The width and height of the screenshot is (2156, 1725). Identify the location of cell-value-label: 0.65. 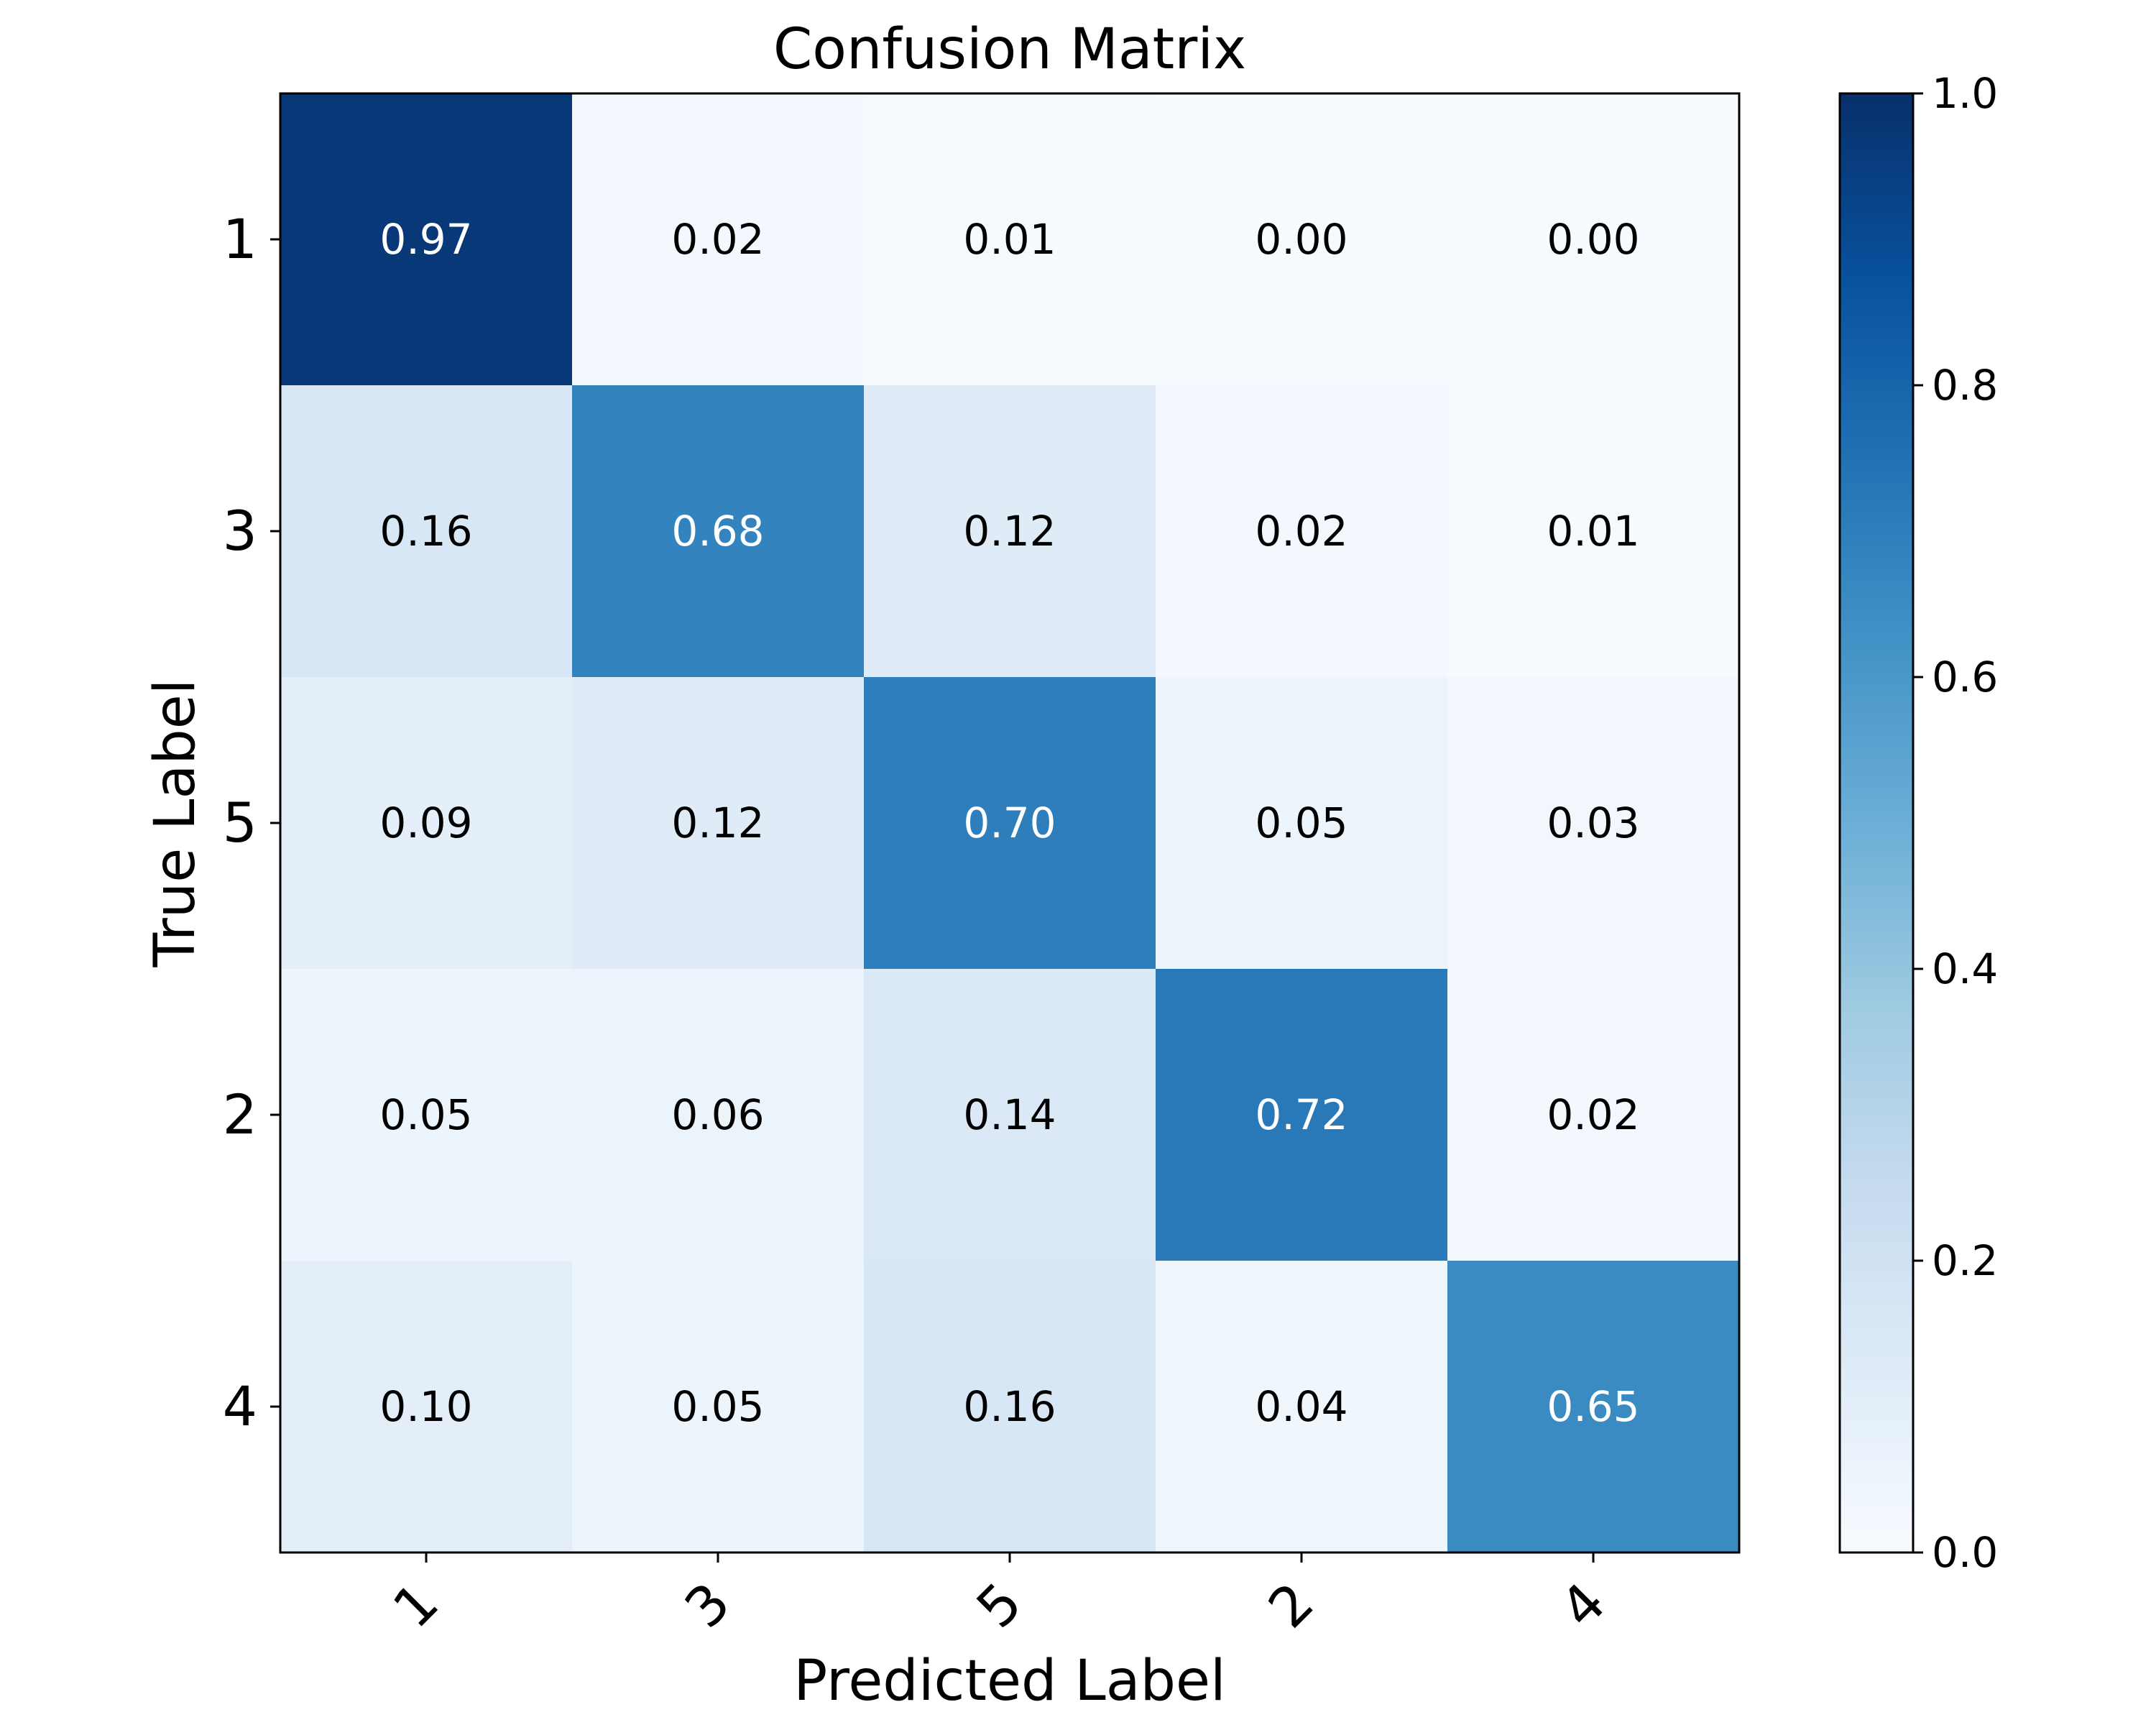
(1593, 1406).